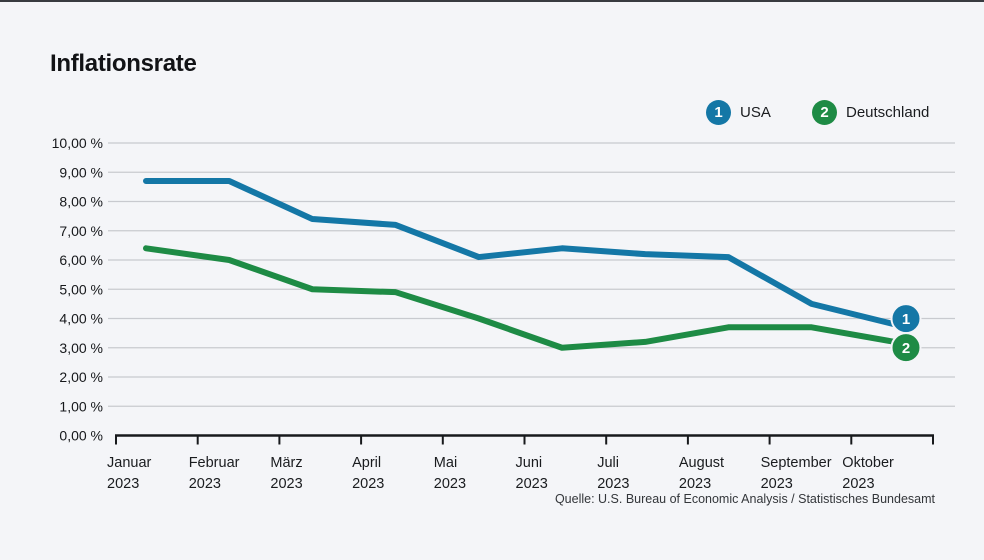 This screenshot has width=984, height=560. I want to click on chart-legend: 1 USA 2 Deutschland, so click(470, 113).